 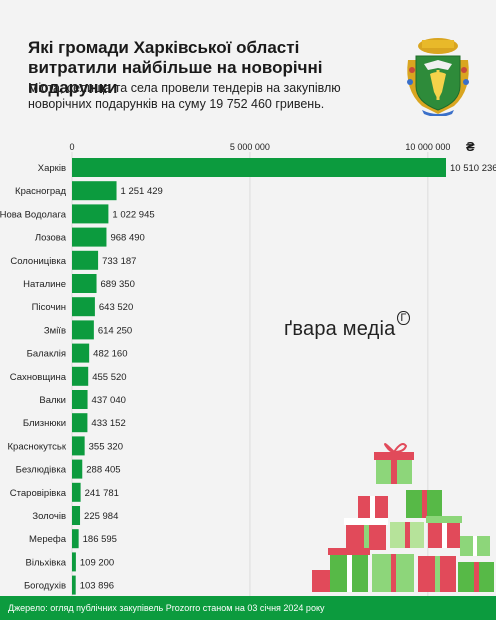 I want to click on data-label: 643 520, so click(x=116, y=307).